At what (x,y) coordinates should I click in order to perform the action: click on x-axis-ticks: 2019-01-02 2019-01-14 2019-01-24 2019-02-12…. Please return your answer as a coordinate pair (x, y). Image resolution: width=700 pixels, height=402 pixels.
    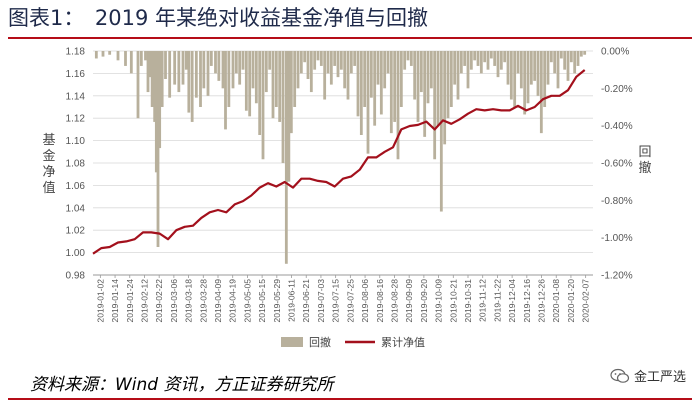
    Looking at the image, I should click on (343, 299).